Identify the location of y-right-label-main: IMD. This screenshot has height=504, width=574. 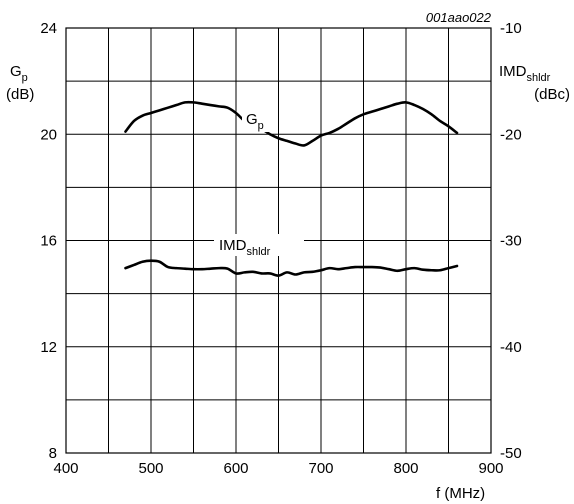
(513, 71).